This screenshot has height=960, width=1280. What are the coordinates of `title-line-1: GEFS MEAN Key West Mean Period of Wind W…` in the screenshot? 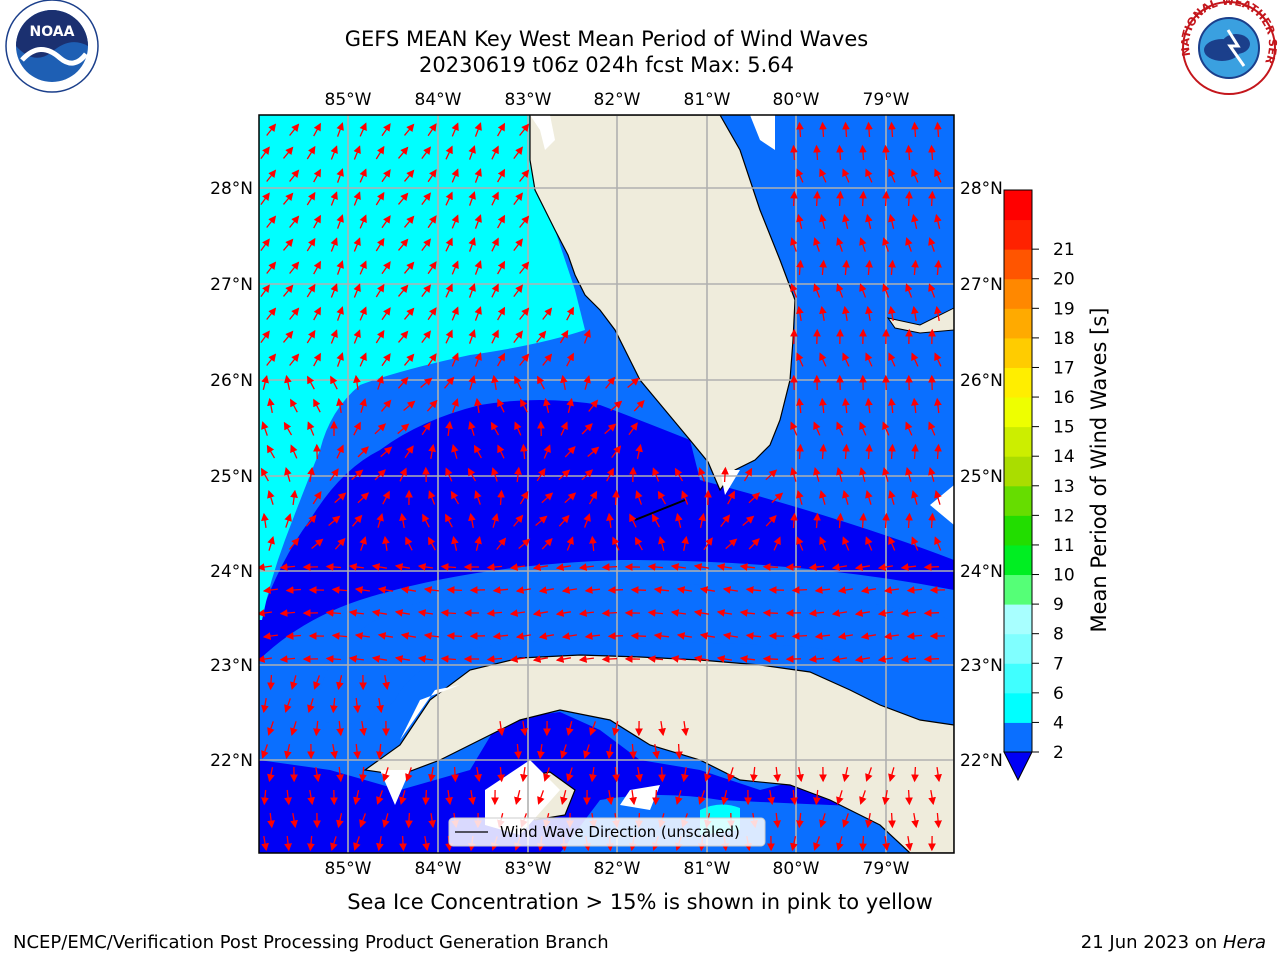 It's located at (606, 39).